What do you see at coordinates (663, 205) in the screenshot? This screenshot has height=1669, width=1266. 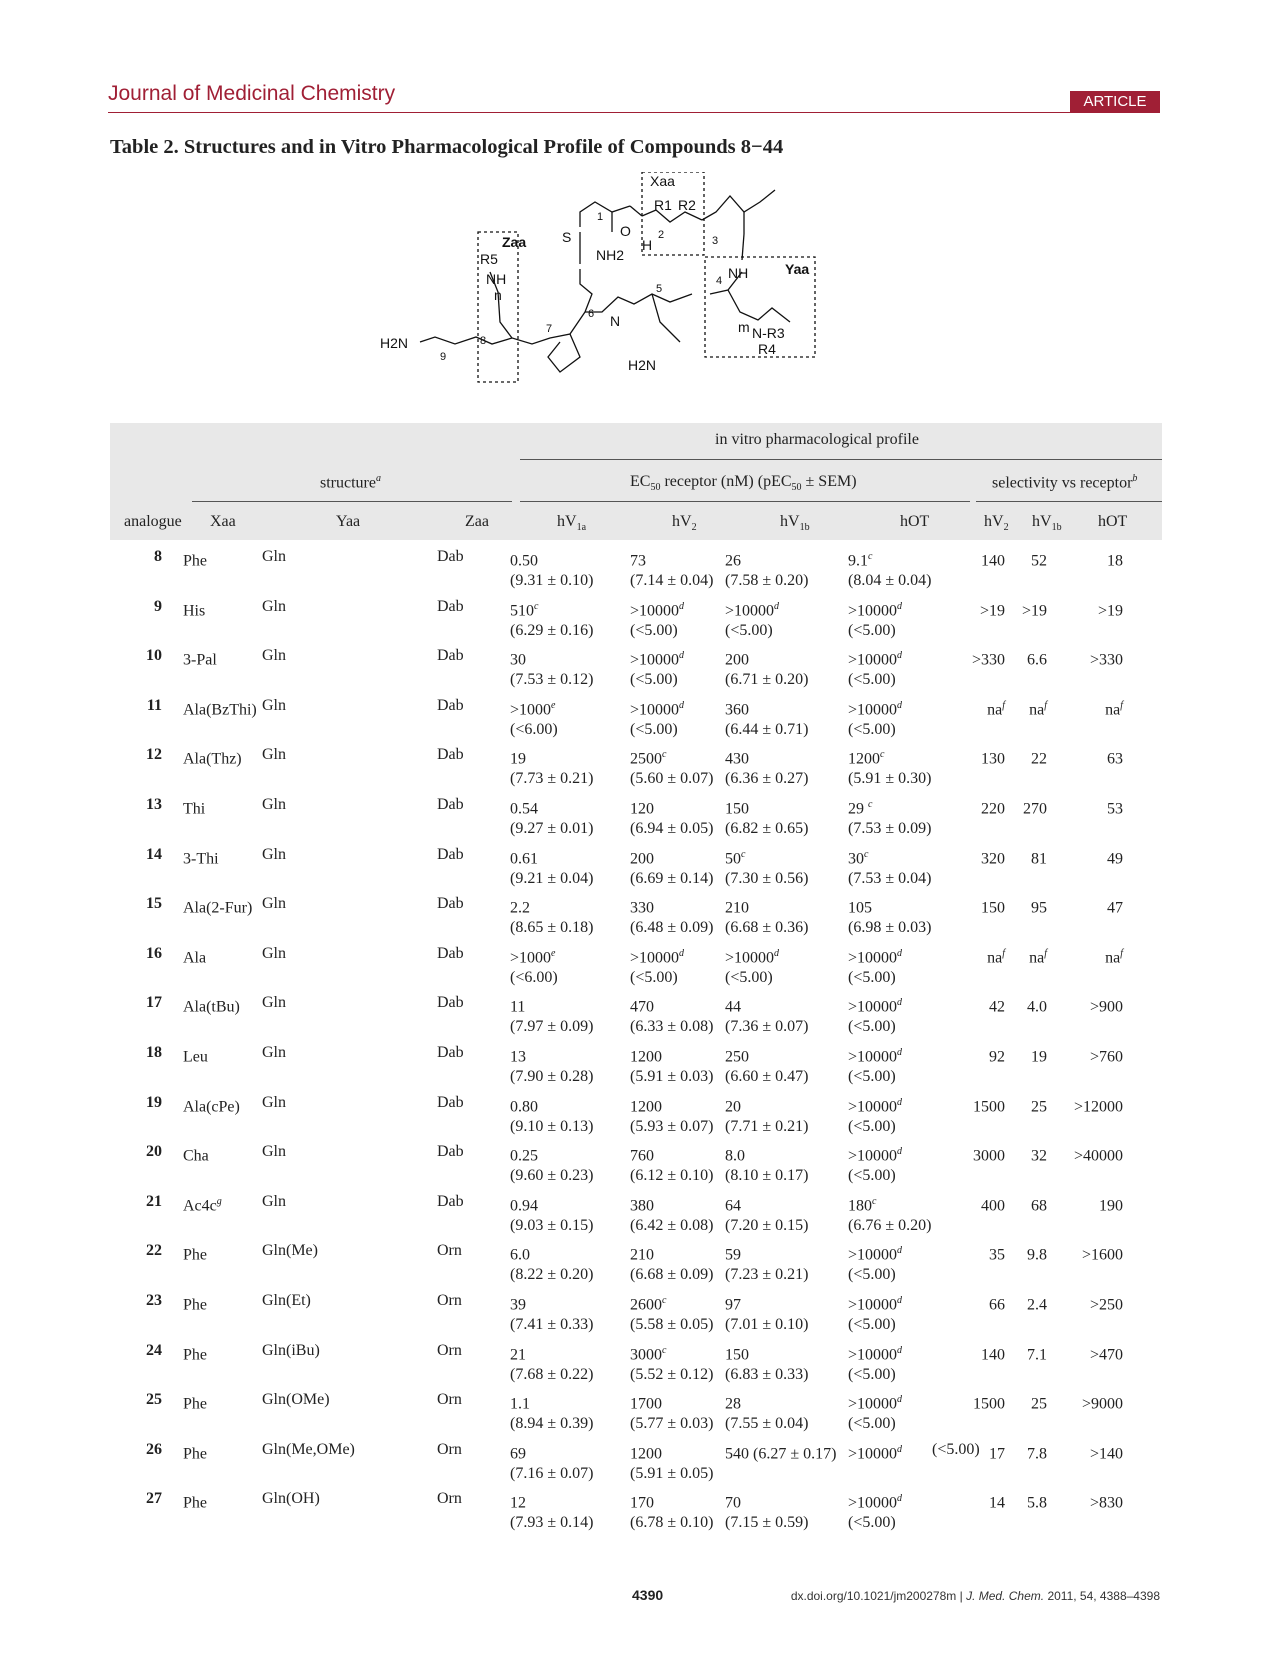 I see `r1-label: R1` at bounding box center [663, 205].